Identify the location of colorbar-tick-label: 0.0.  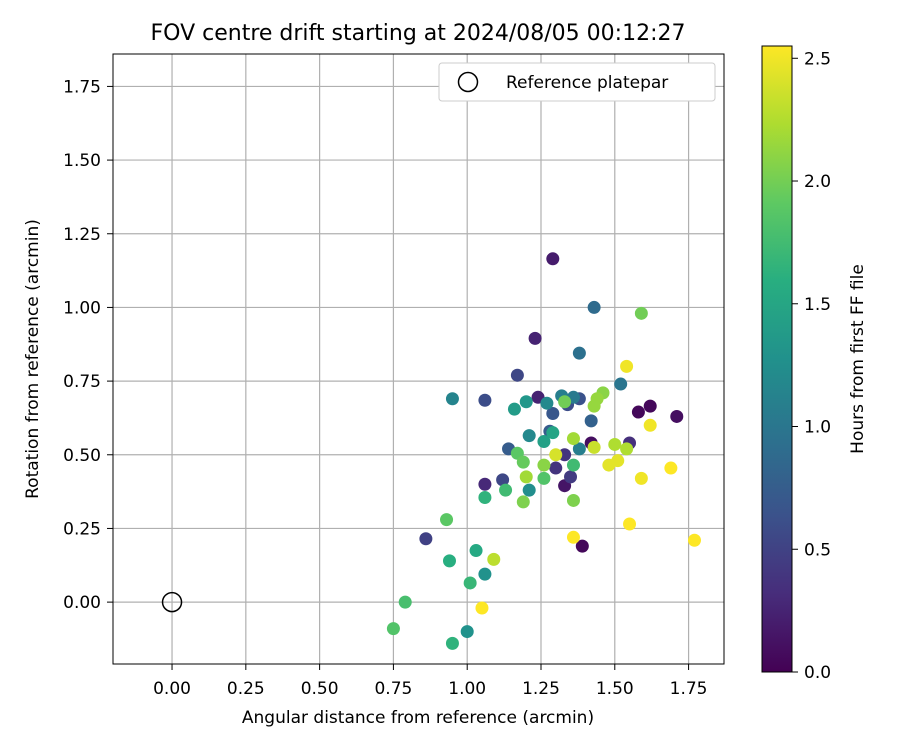
(817, 673).